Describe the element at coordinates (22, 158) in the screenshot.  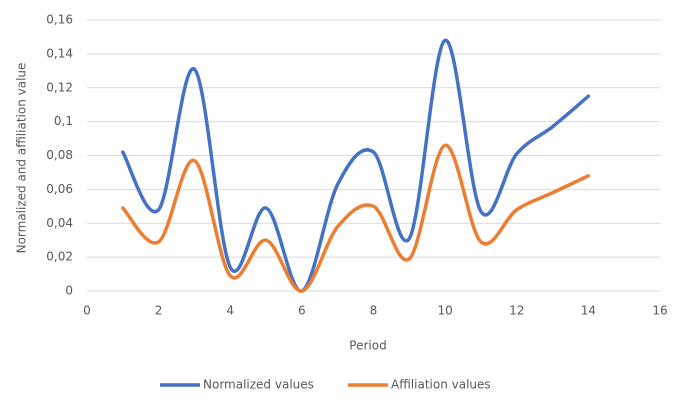
I see `y-axis-label: Normalized and affiliation value` at that location.